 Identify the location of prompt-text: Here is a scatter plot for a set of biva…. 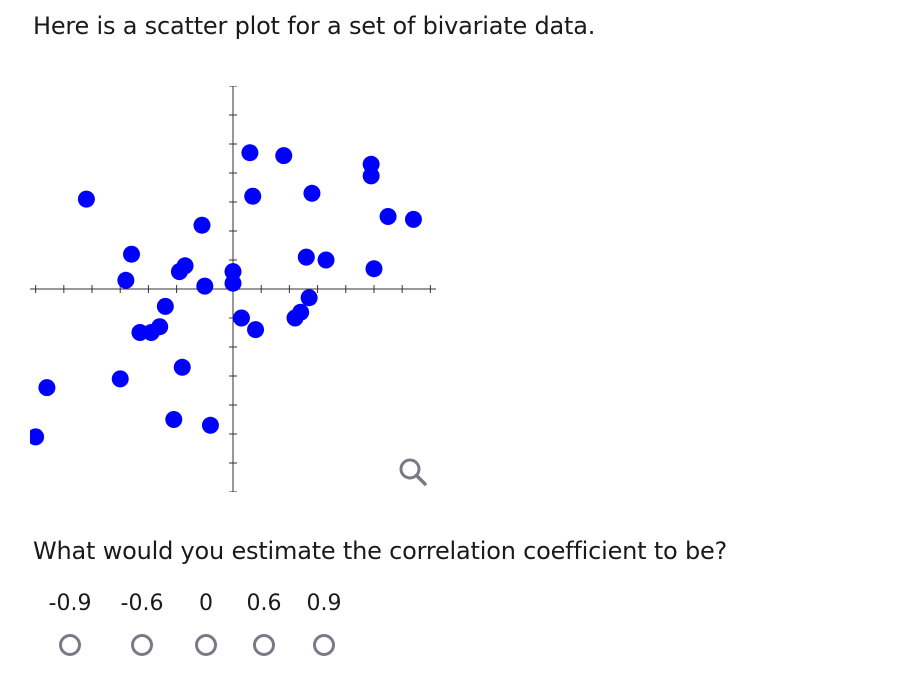
(314, 26).